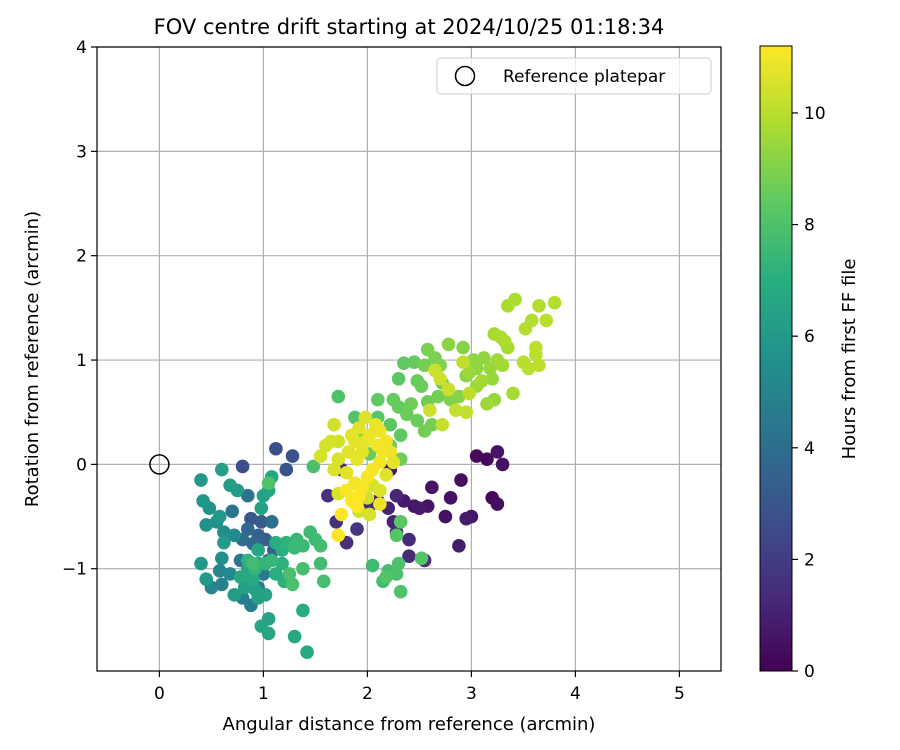  What do you see at coordinates (79, 309) in the screenshot?
I see `y-axis-ticks: −1 0 1 2 3 4` at bounding box center [79, 309].